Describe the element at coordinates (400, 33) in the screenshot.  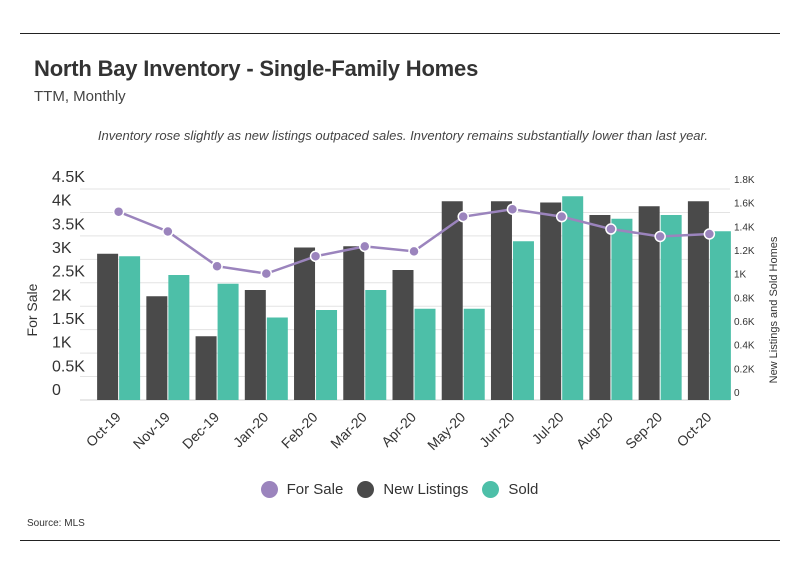
I see `top-rule` at that location.